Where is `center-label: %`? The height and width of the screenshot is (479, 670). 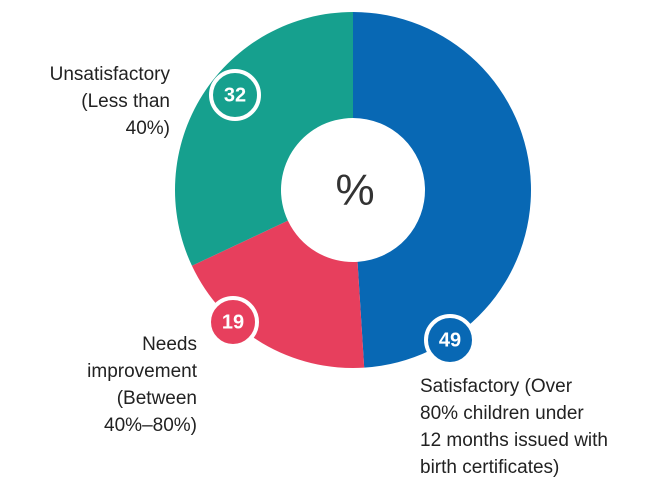 center-label: % is located at coordinates (354, 190).